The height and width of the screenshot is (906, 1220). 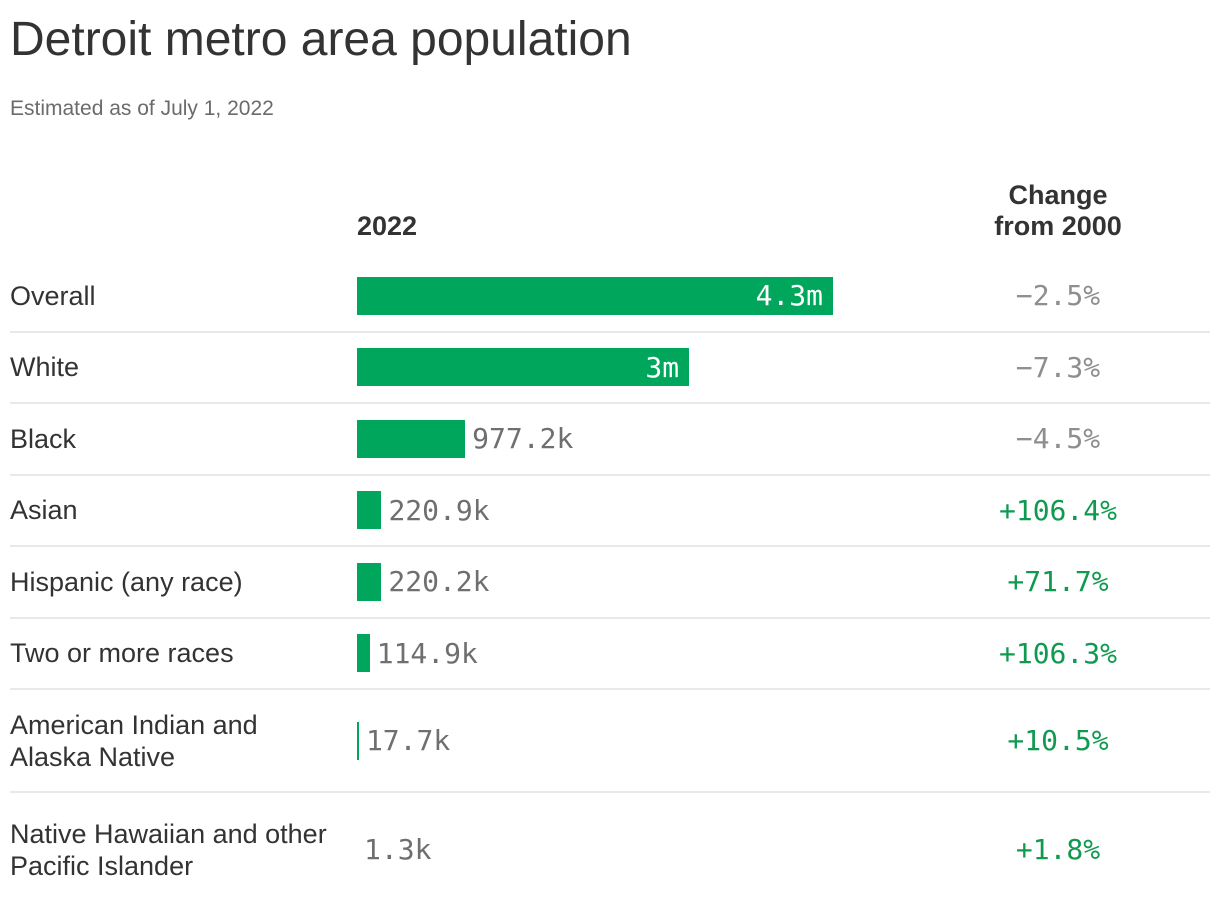 What do you see at coordinates (183, 510) in the screenshot?
I see `category-cell: Asian` at bounding box center [183, 510].